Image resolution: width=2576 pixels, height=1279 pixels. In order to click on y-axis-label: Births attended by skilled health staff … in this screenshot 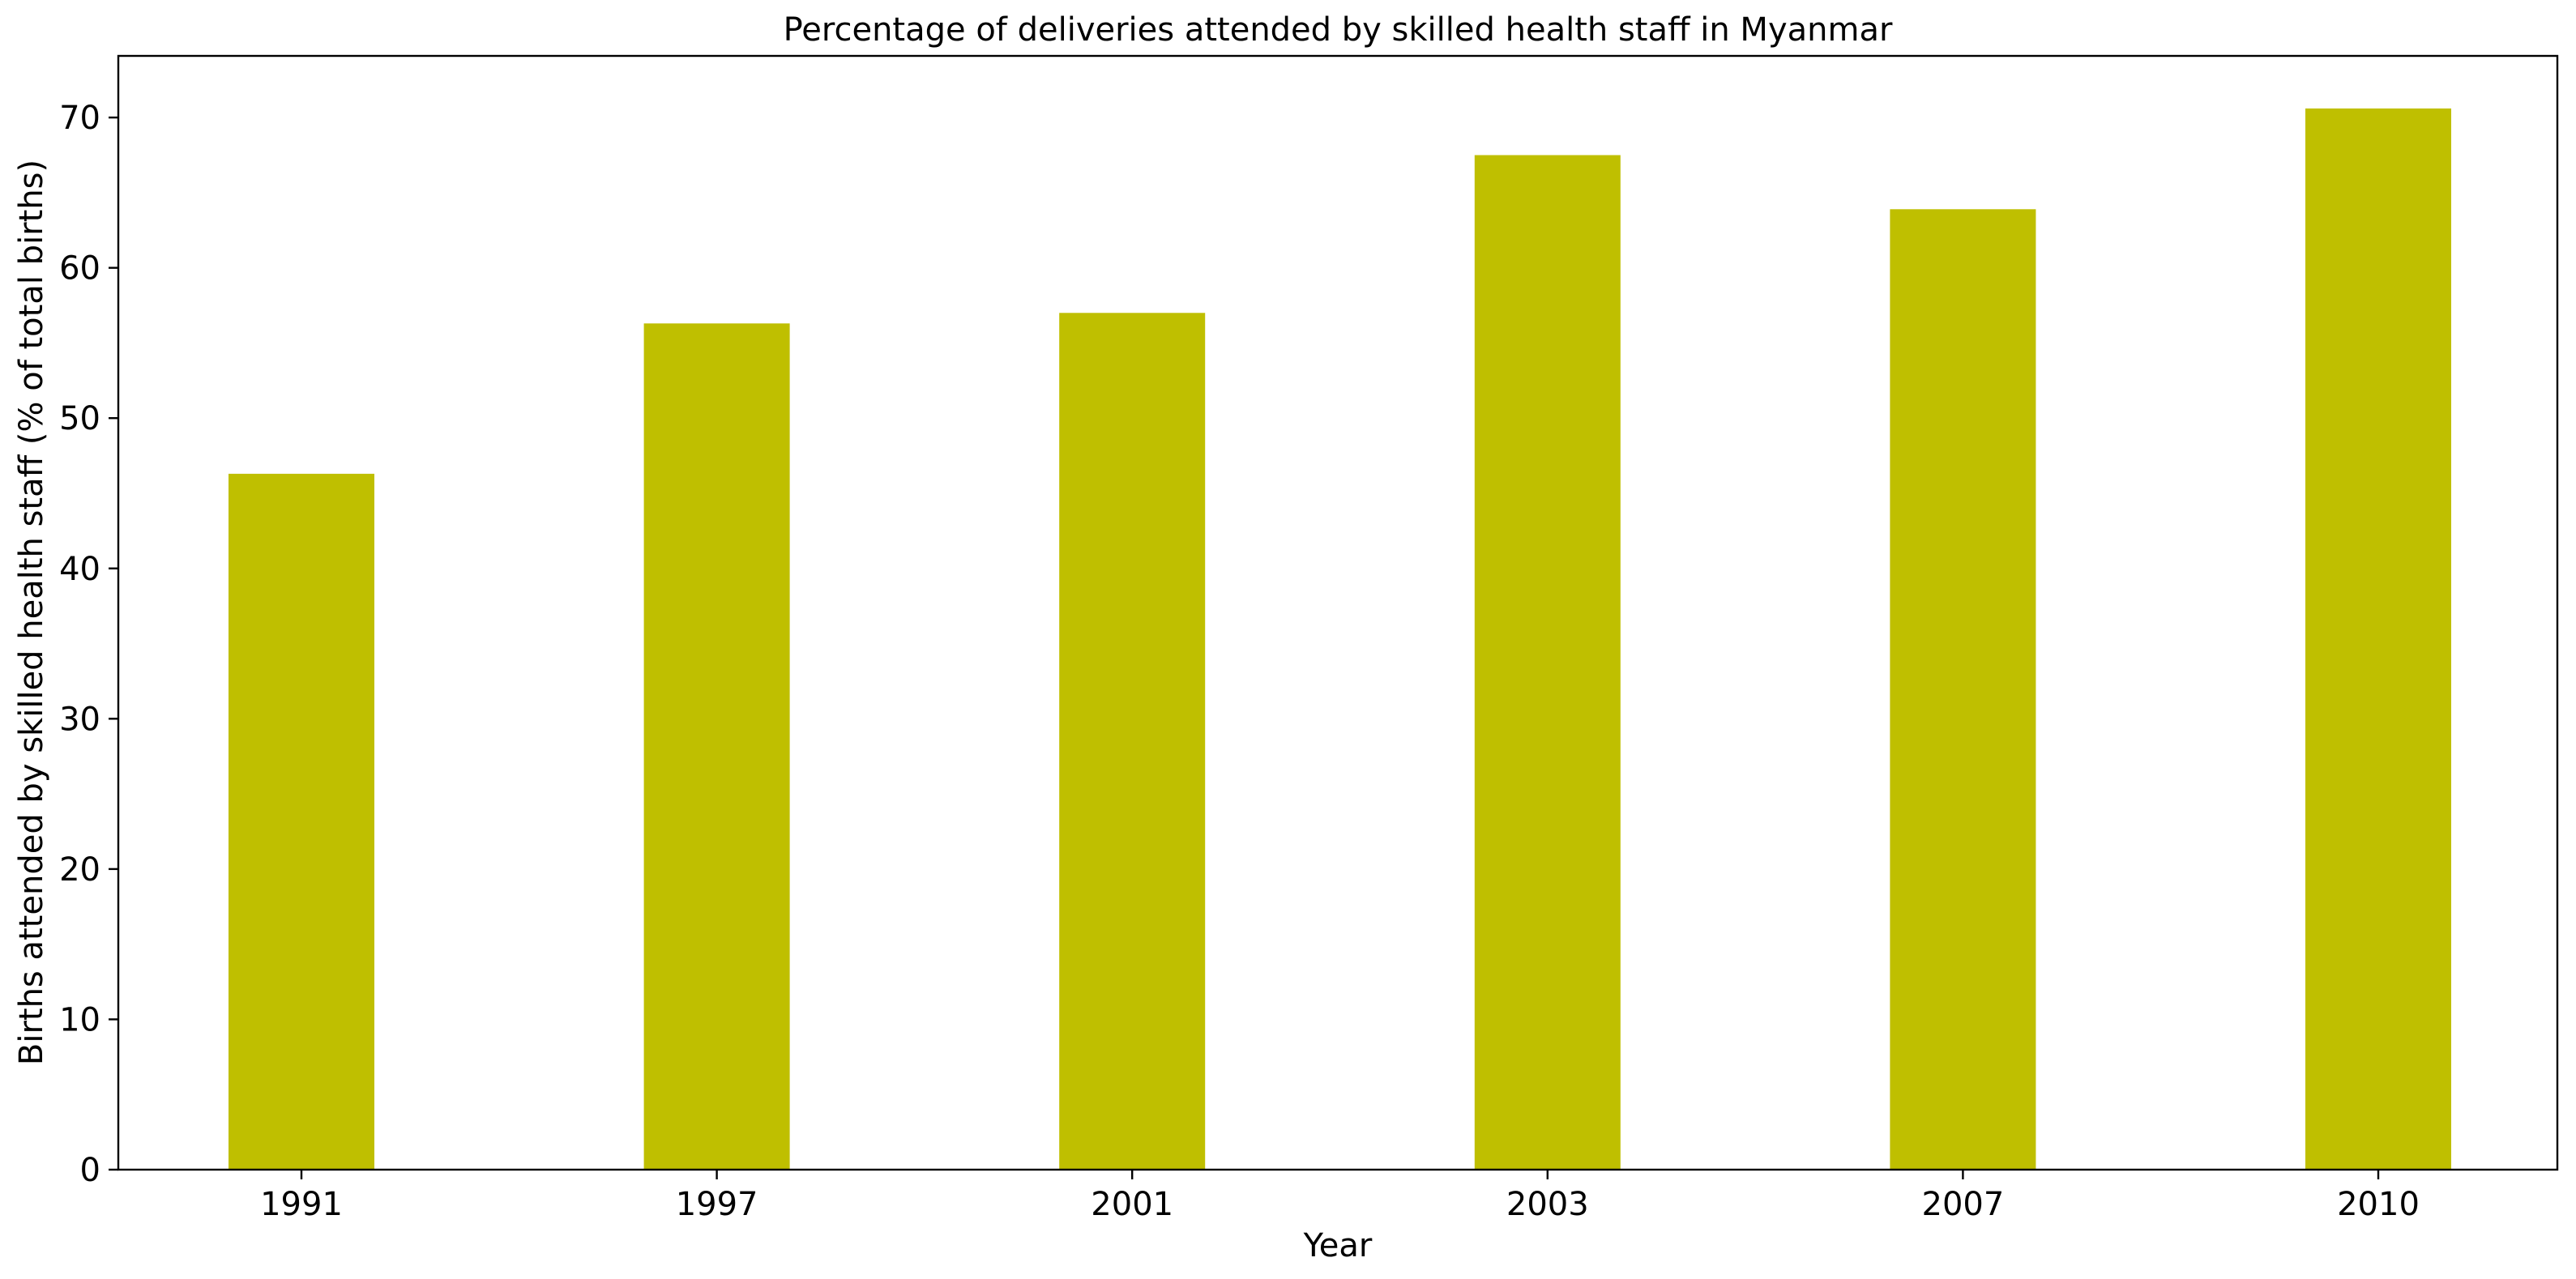, I will do `click(31, 612)`.